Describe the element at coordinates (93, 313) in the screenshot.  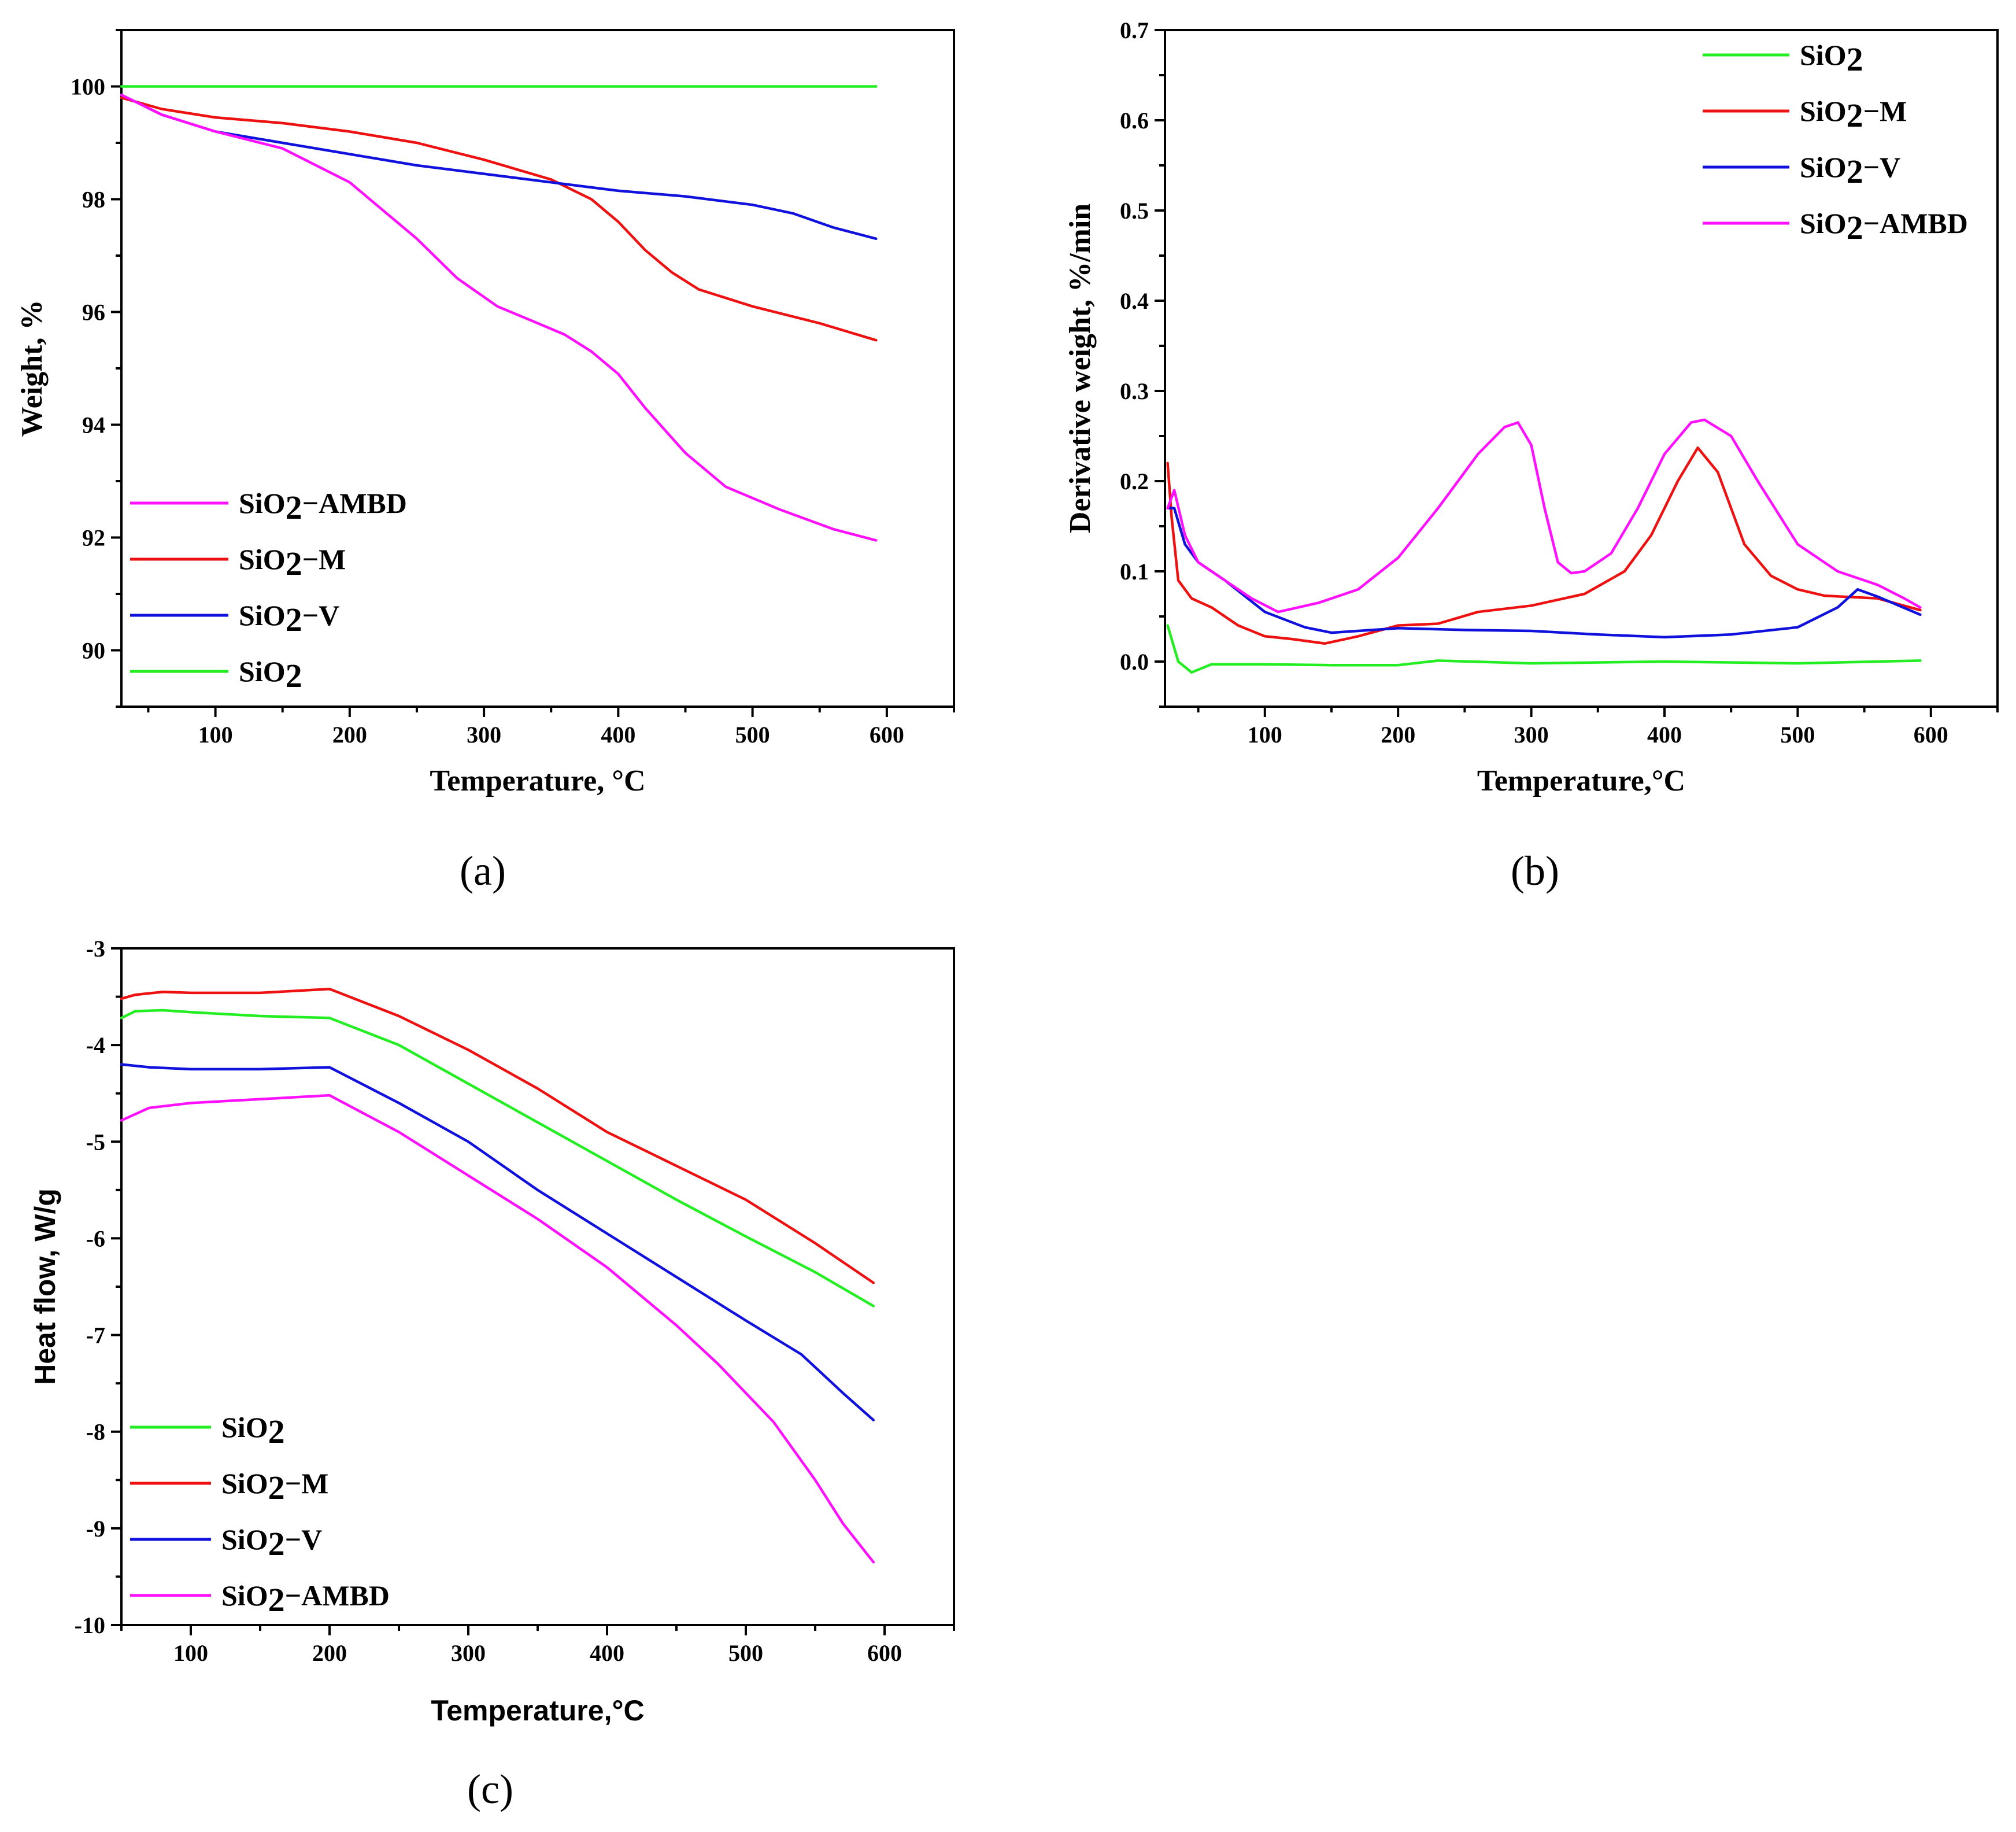
I see `y-tick-label: 96` at that location.